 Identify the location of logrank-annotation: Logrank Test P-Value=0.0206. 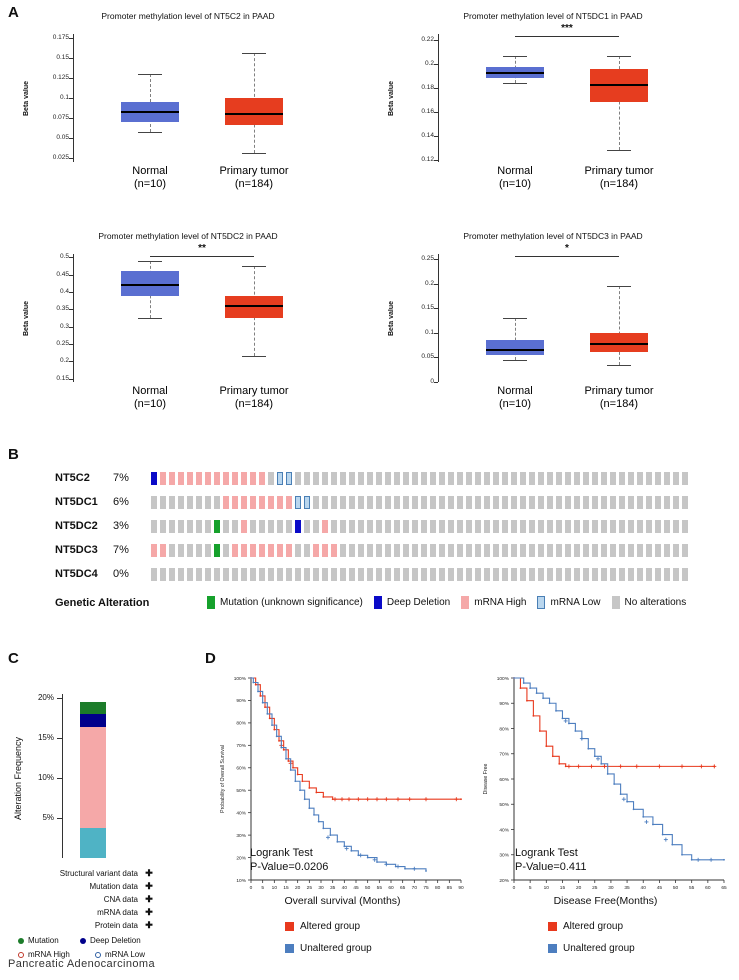
(289, 860).